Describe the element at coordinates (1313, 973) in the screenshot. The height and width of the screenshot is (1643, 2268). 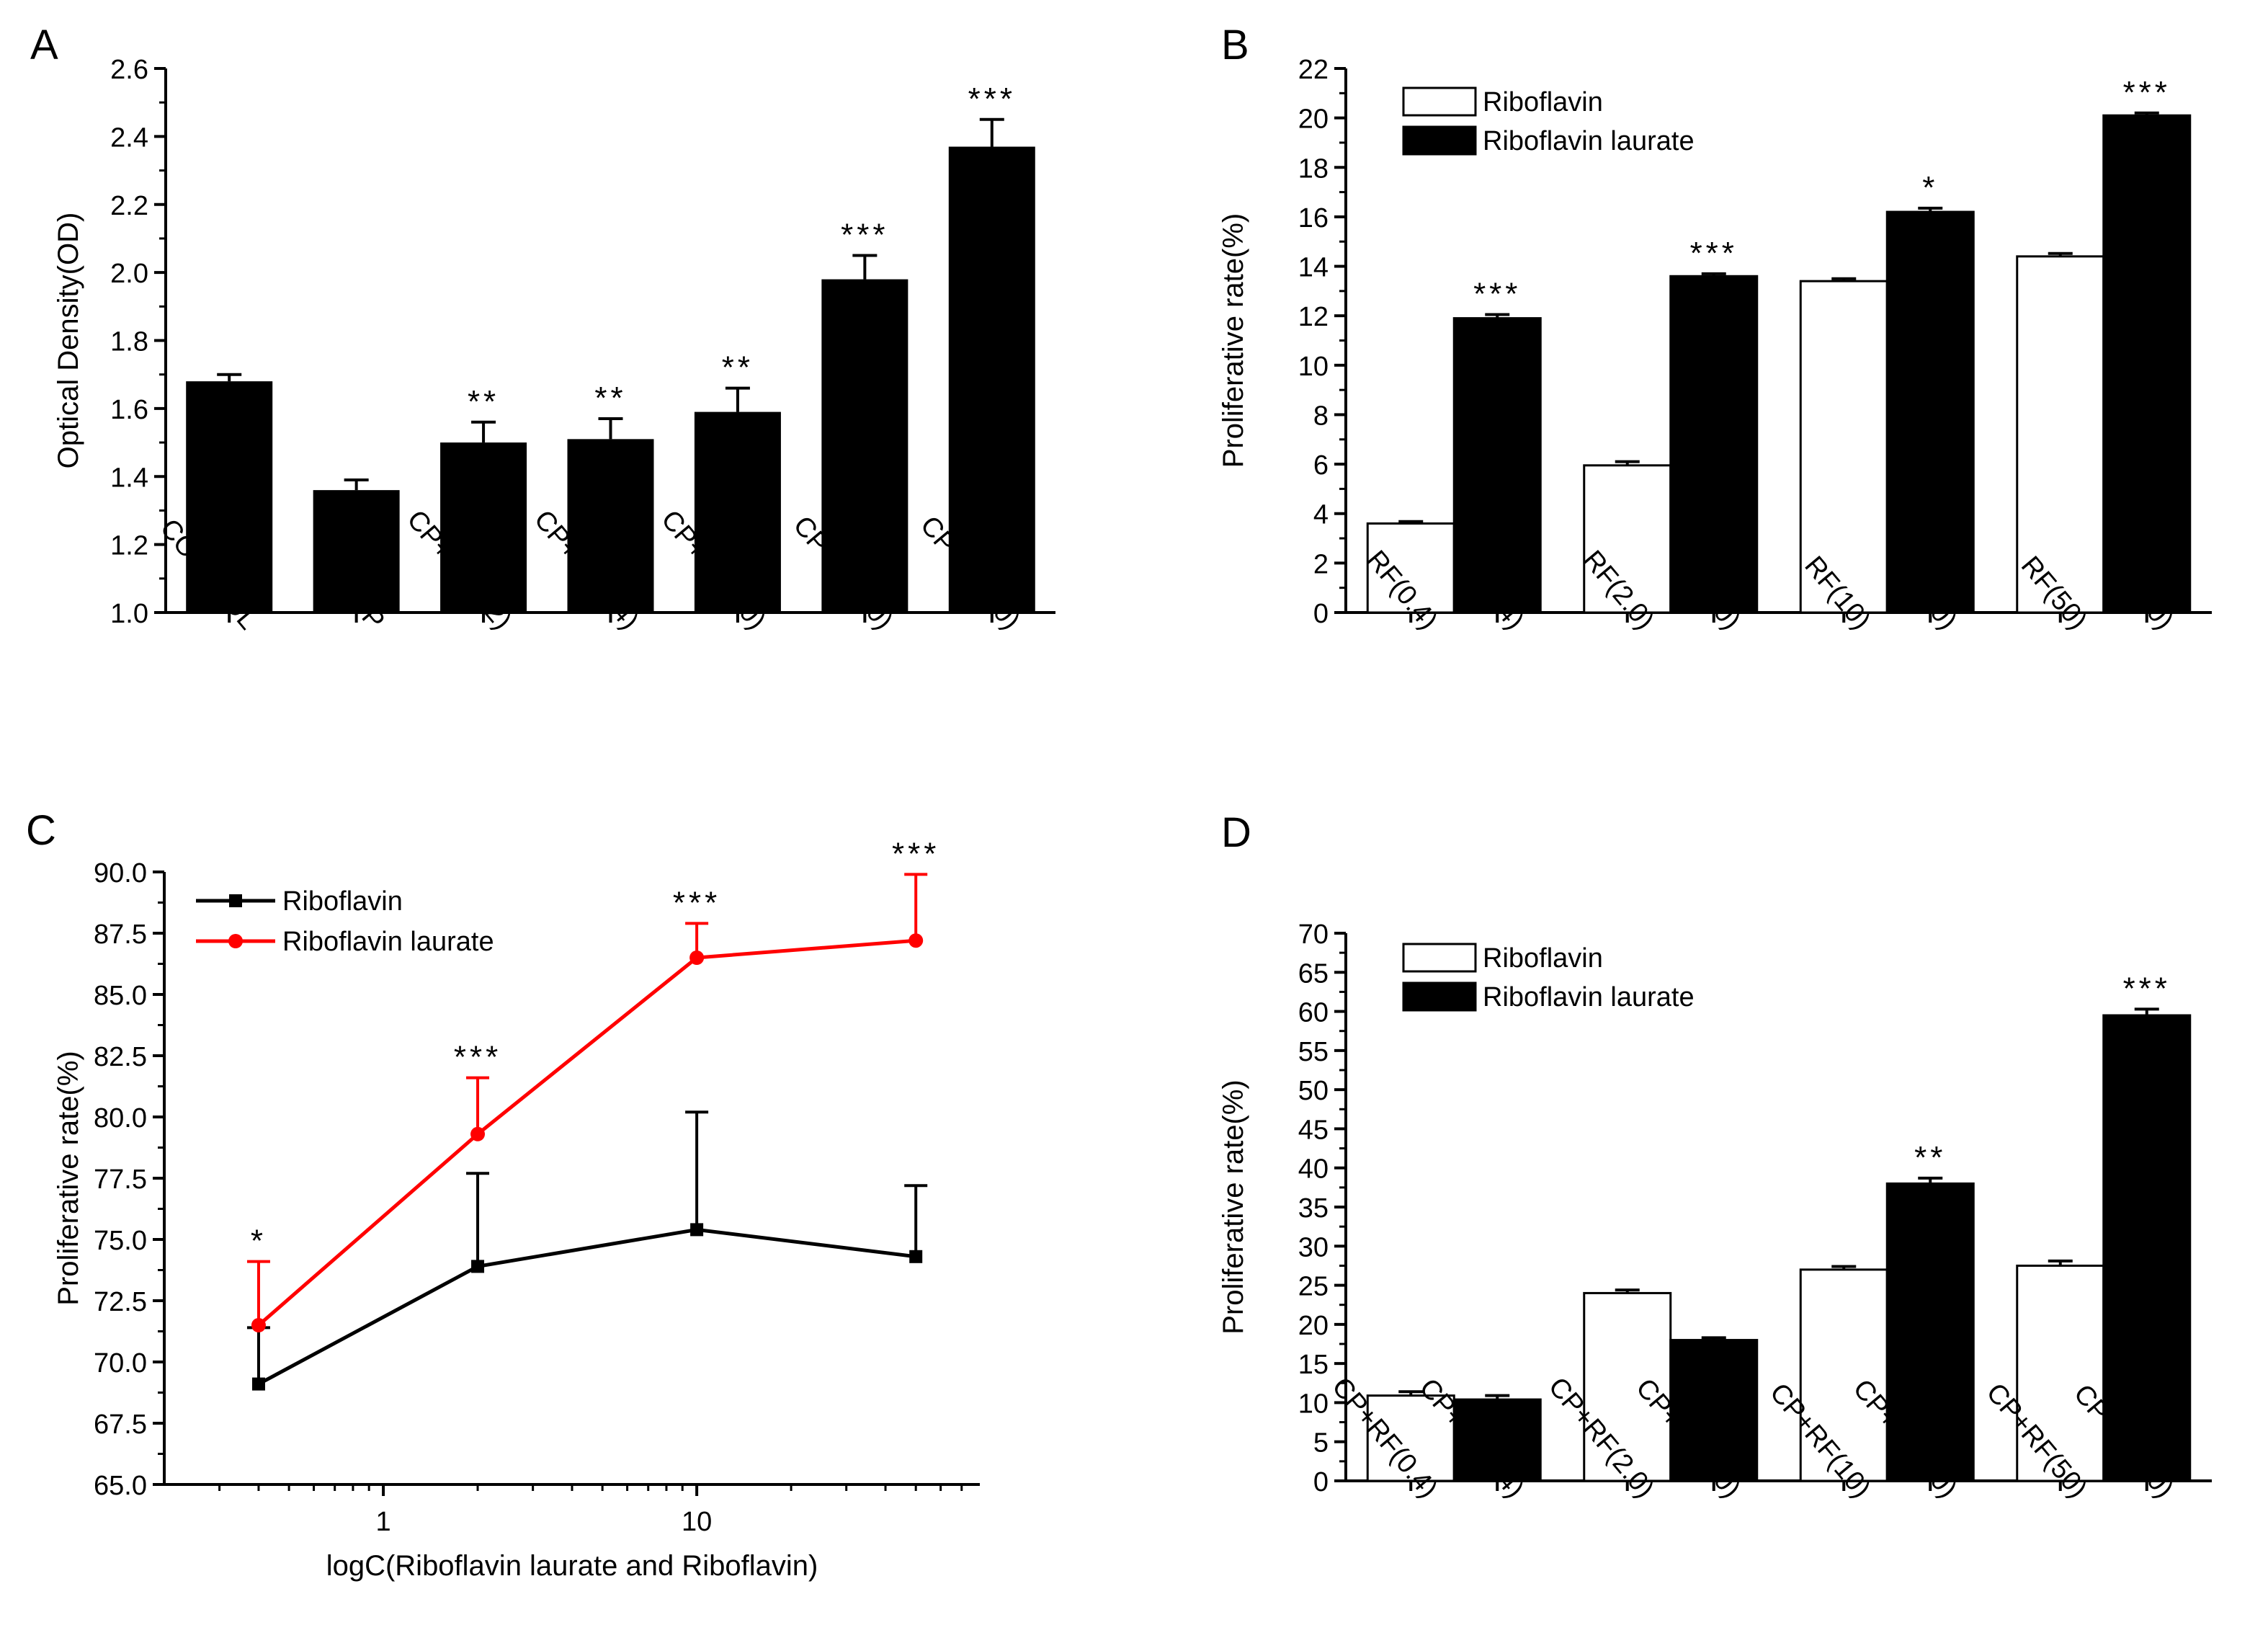
I see `y-tick-label: 65` at that location.